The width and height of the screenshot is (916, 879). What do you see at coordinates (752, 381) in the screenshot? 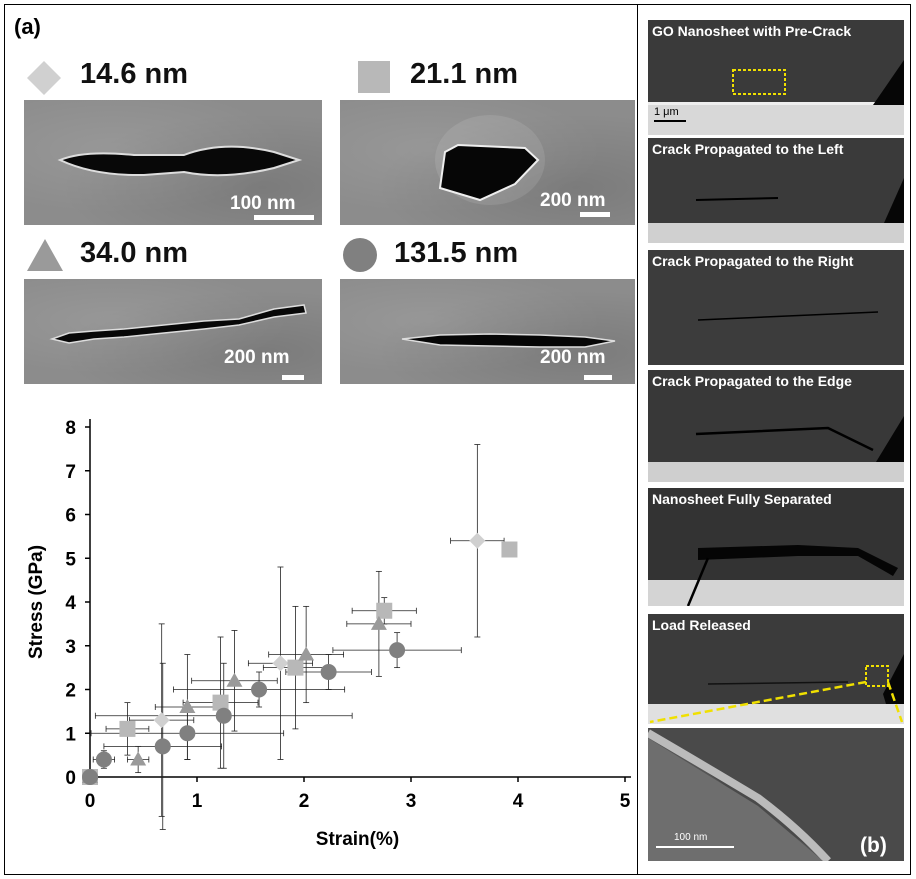
I see `frame-caption-4: Crack Propagated to the Edge` at bounding box center [752, 381].